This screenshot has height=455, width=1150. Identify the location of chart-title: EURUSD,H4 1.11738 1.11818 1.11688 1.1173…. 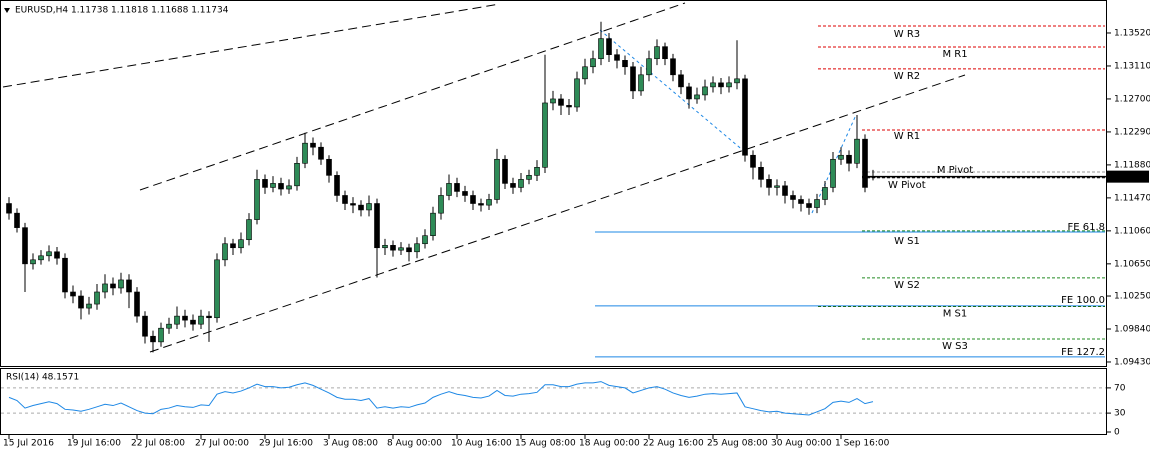
(122, 11).